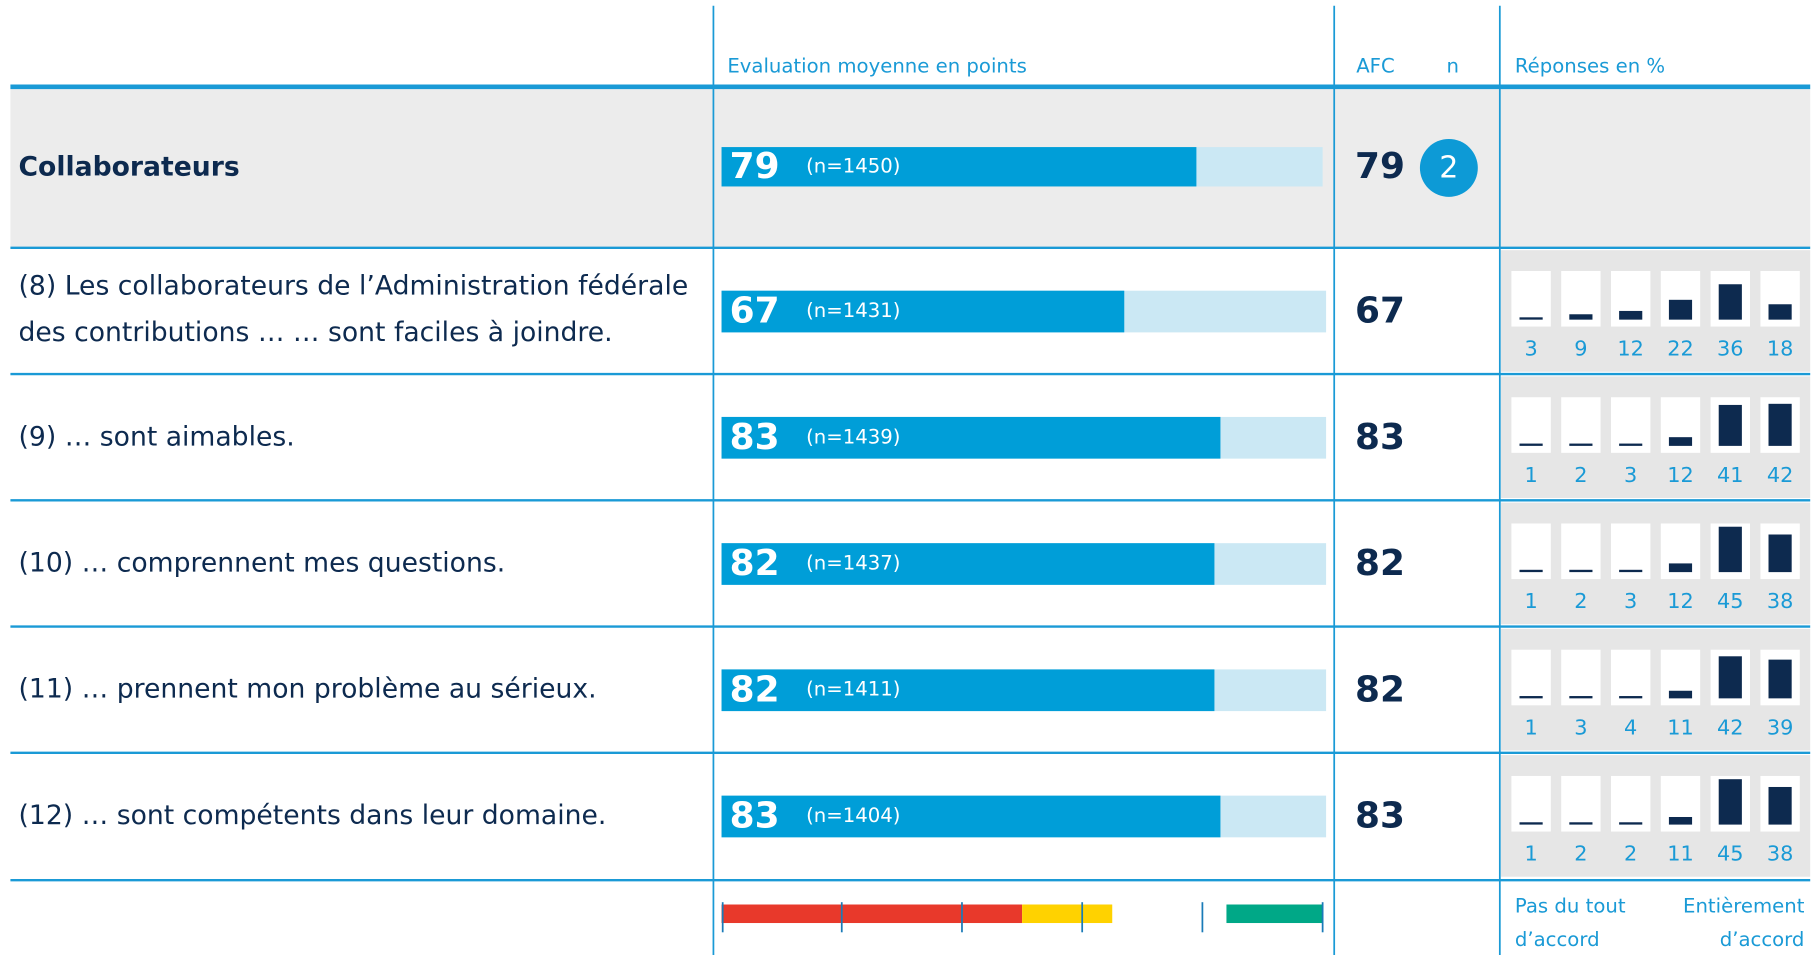 The height and width of the screenshot is (955, 1816). Describe the element at coordinates (1630, 727) in the screenshot. I see `response-value: 4` at that location.